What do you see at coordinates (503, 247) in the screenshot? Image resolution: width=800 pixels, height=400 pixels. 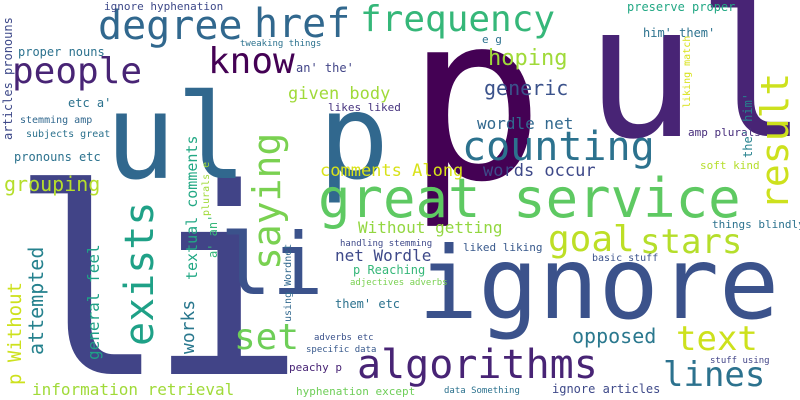 I see `word: liked liking` at bounding box center [503, 247].